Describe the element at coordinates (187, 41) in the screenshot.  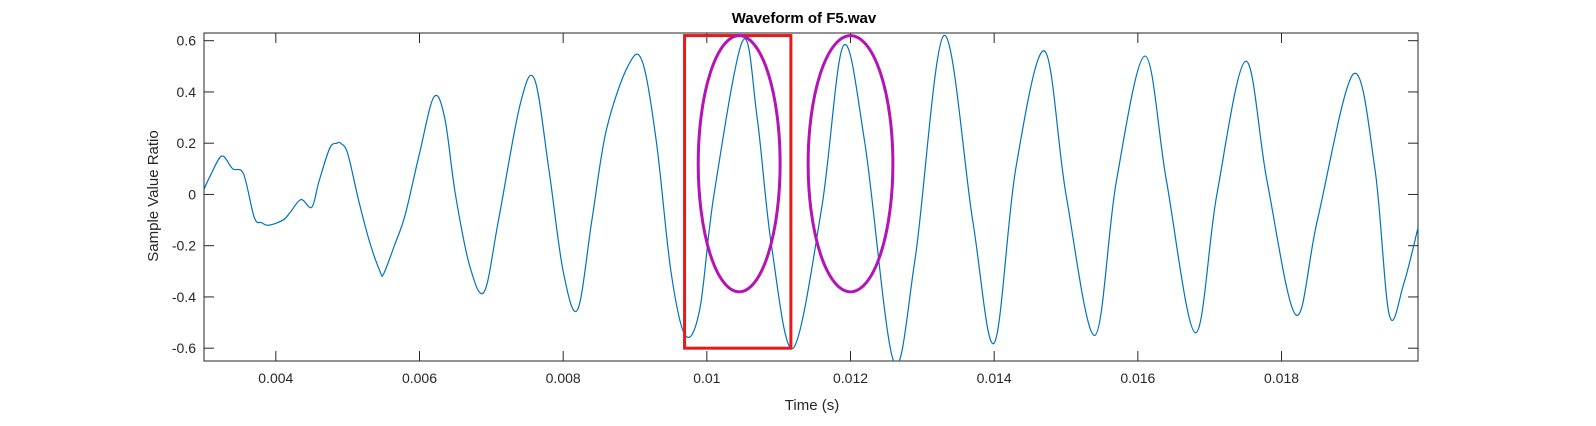
I see `y-tick-label: 0.6` at that location.